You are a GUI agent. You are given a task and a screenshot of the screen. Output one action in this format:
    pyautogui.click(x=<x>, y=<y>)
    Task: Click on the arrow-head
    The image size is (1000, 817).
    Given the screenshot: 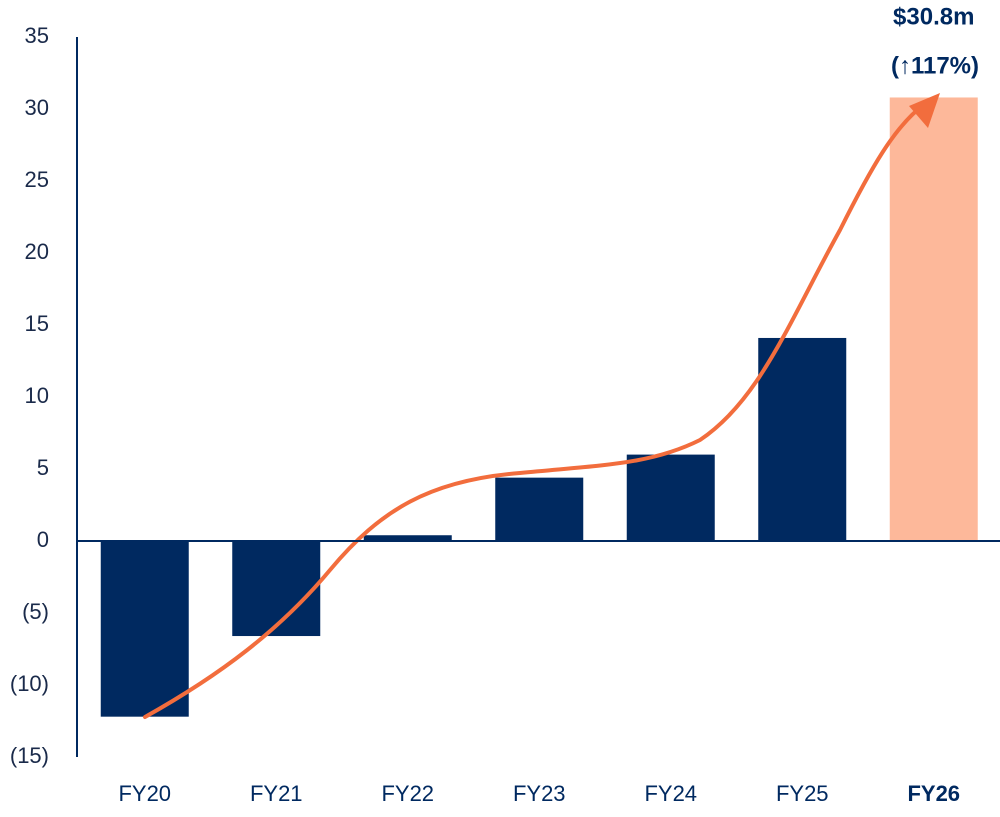 What is the action you would take?
    pyautogui.click(x=924, y=110)
    